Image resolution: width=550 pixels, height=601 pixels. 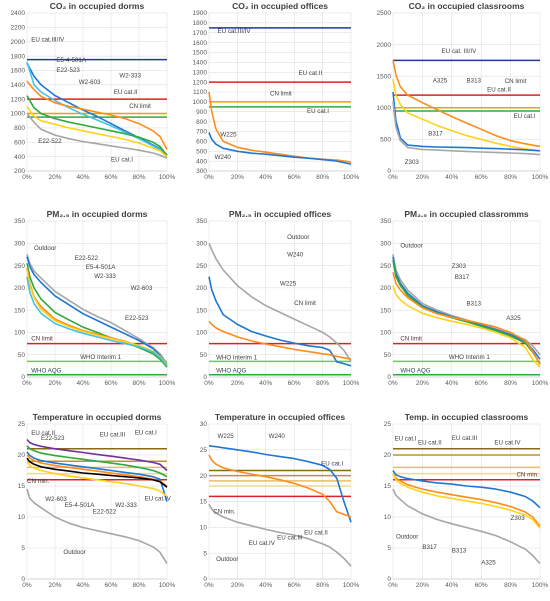 I want to click on annotation-label: CN limit, so click(x=411, y=338).